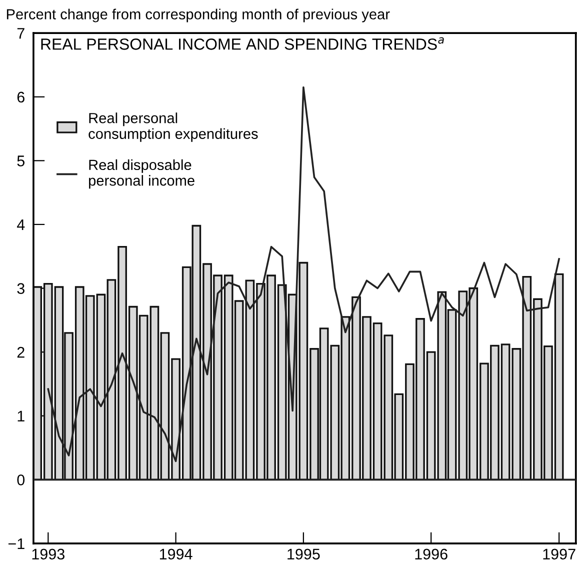 The image size is (577, 580). I want to click on x-tick-label: 1993, so click(48, 554).